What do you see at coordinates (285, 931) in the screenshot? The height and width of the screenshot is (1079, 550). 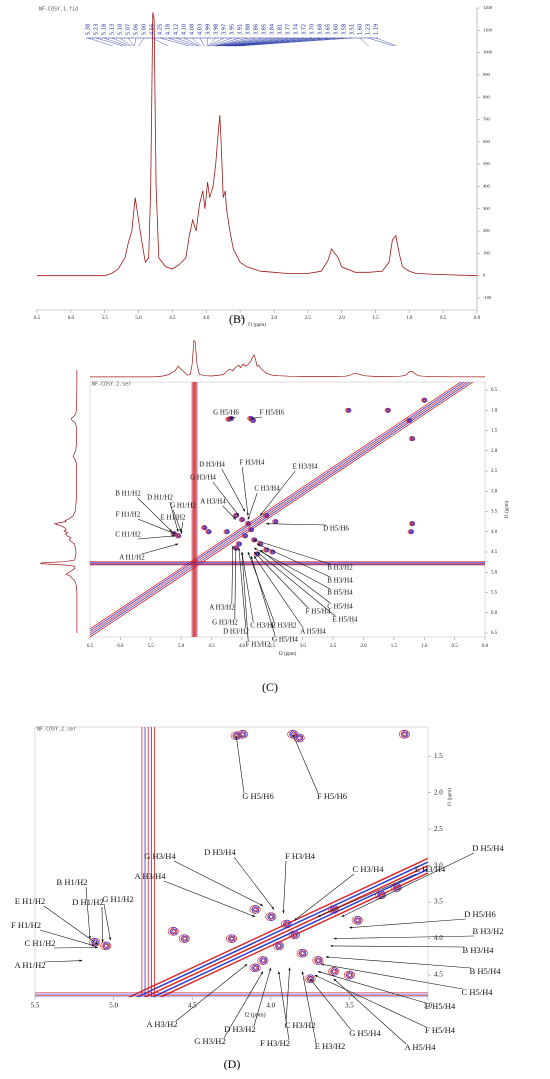 I see `diagonal` at bounding box center [285, 931].